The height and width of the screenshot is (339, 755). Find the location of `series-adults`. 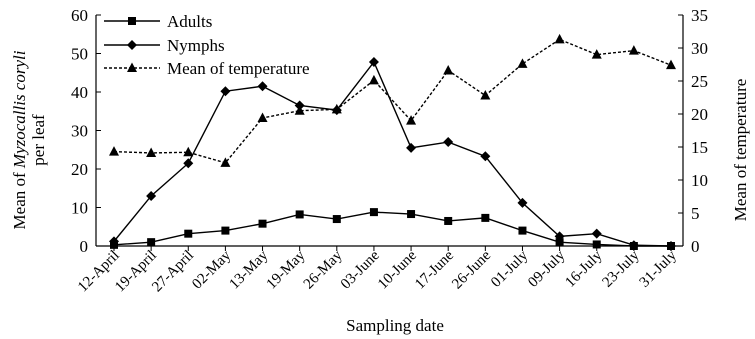

series-adults is located at coordinates (392, 229).